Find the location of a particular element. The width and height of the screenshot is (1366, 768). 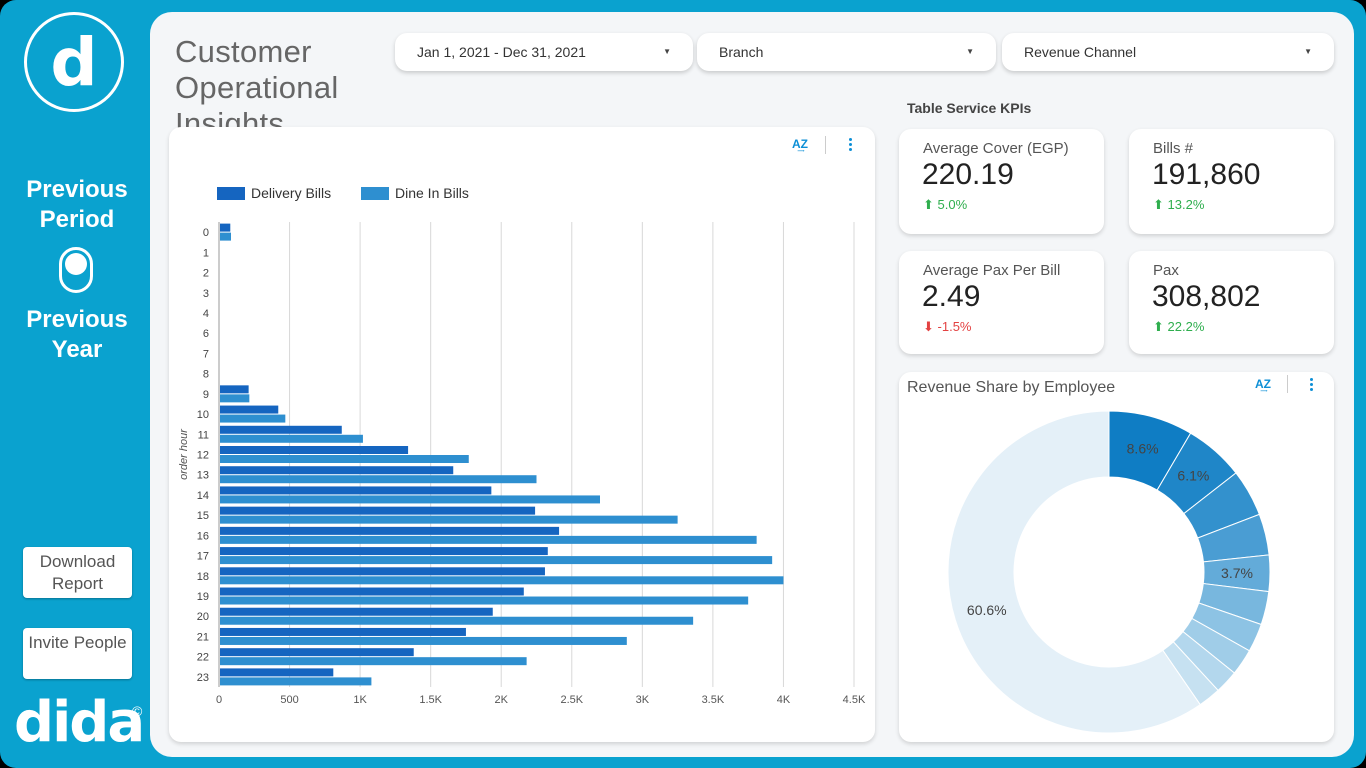

y-tick-label: 11 is located at coordinates (203, 435).